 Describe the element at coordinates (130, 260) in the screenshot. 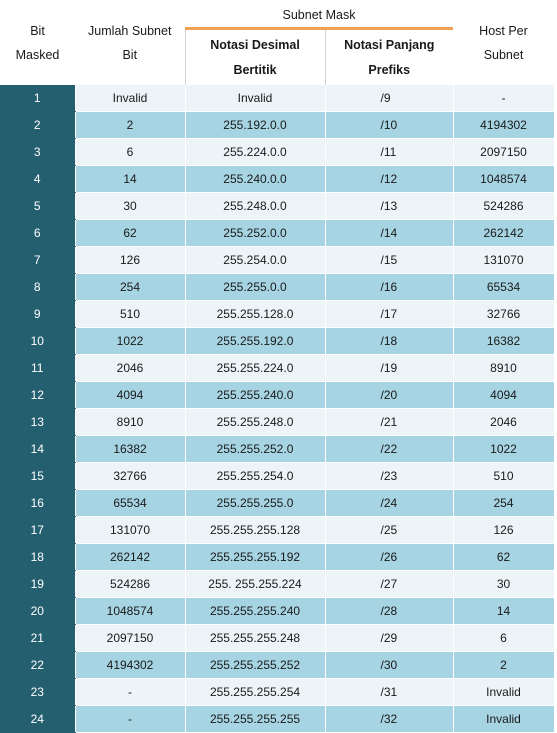

I see `cell-subnet-count: 126` at that location.